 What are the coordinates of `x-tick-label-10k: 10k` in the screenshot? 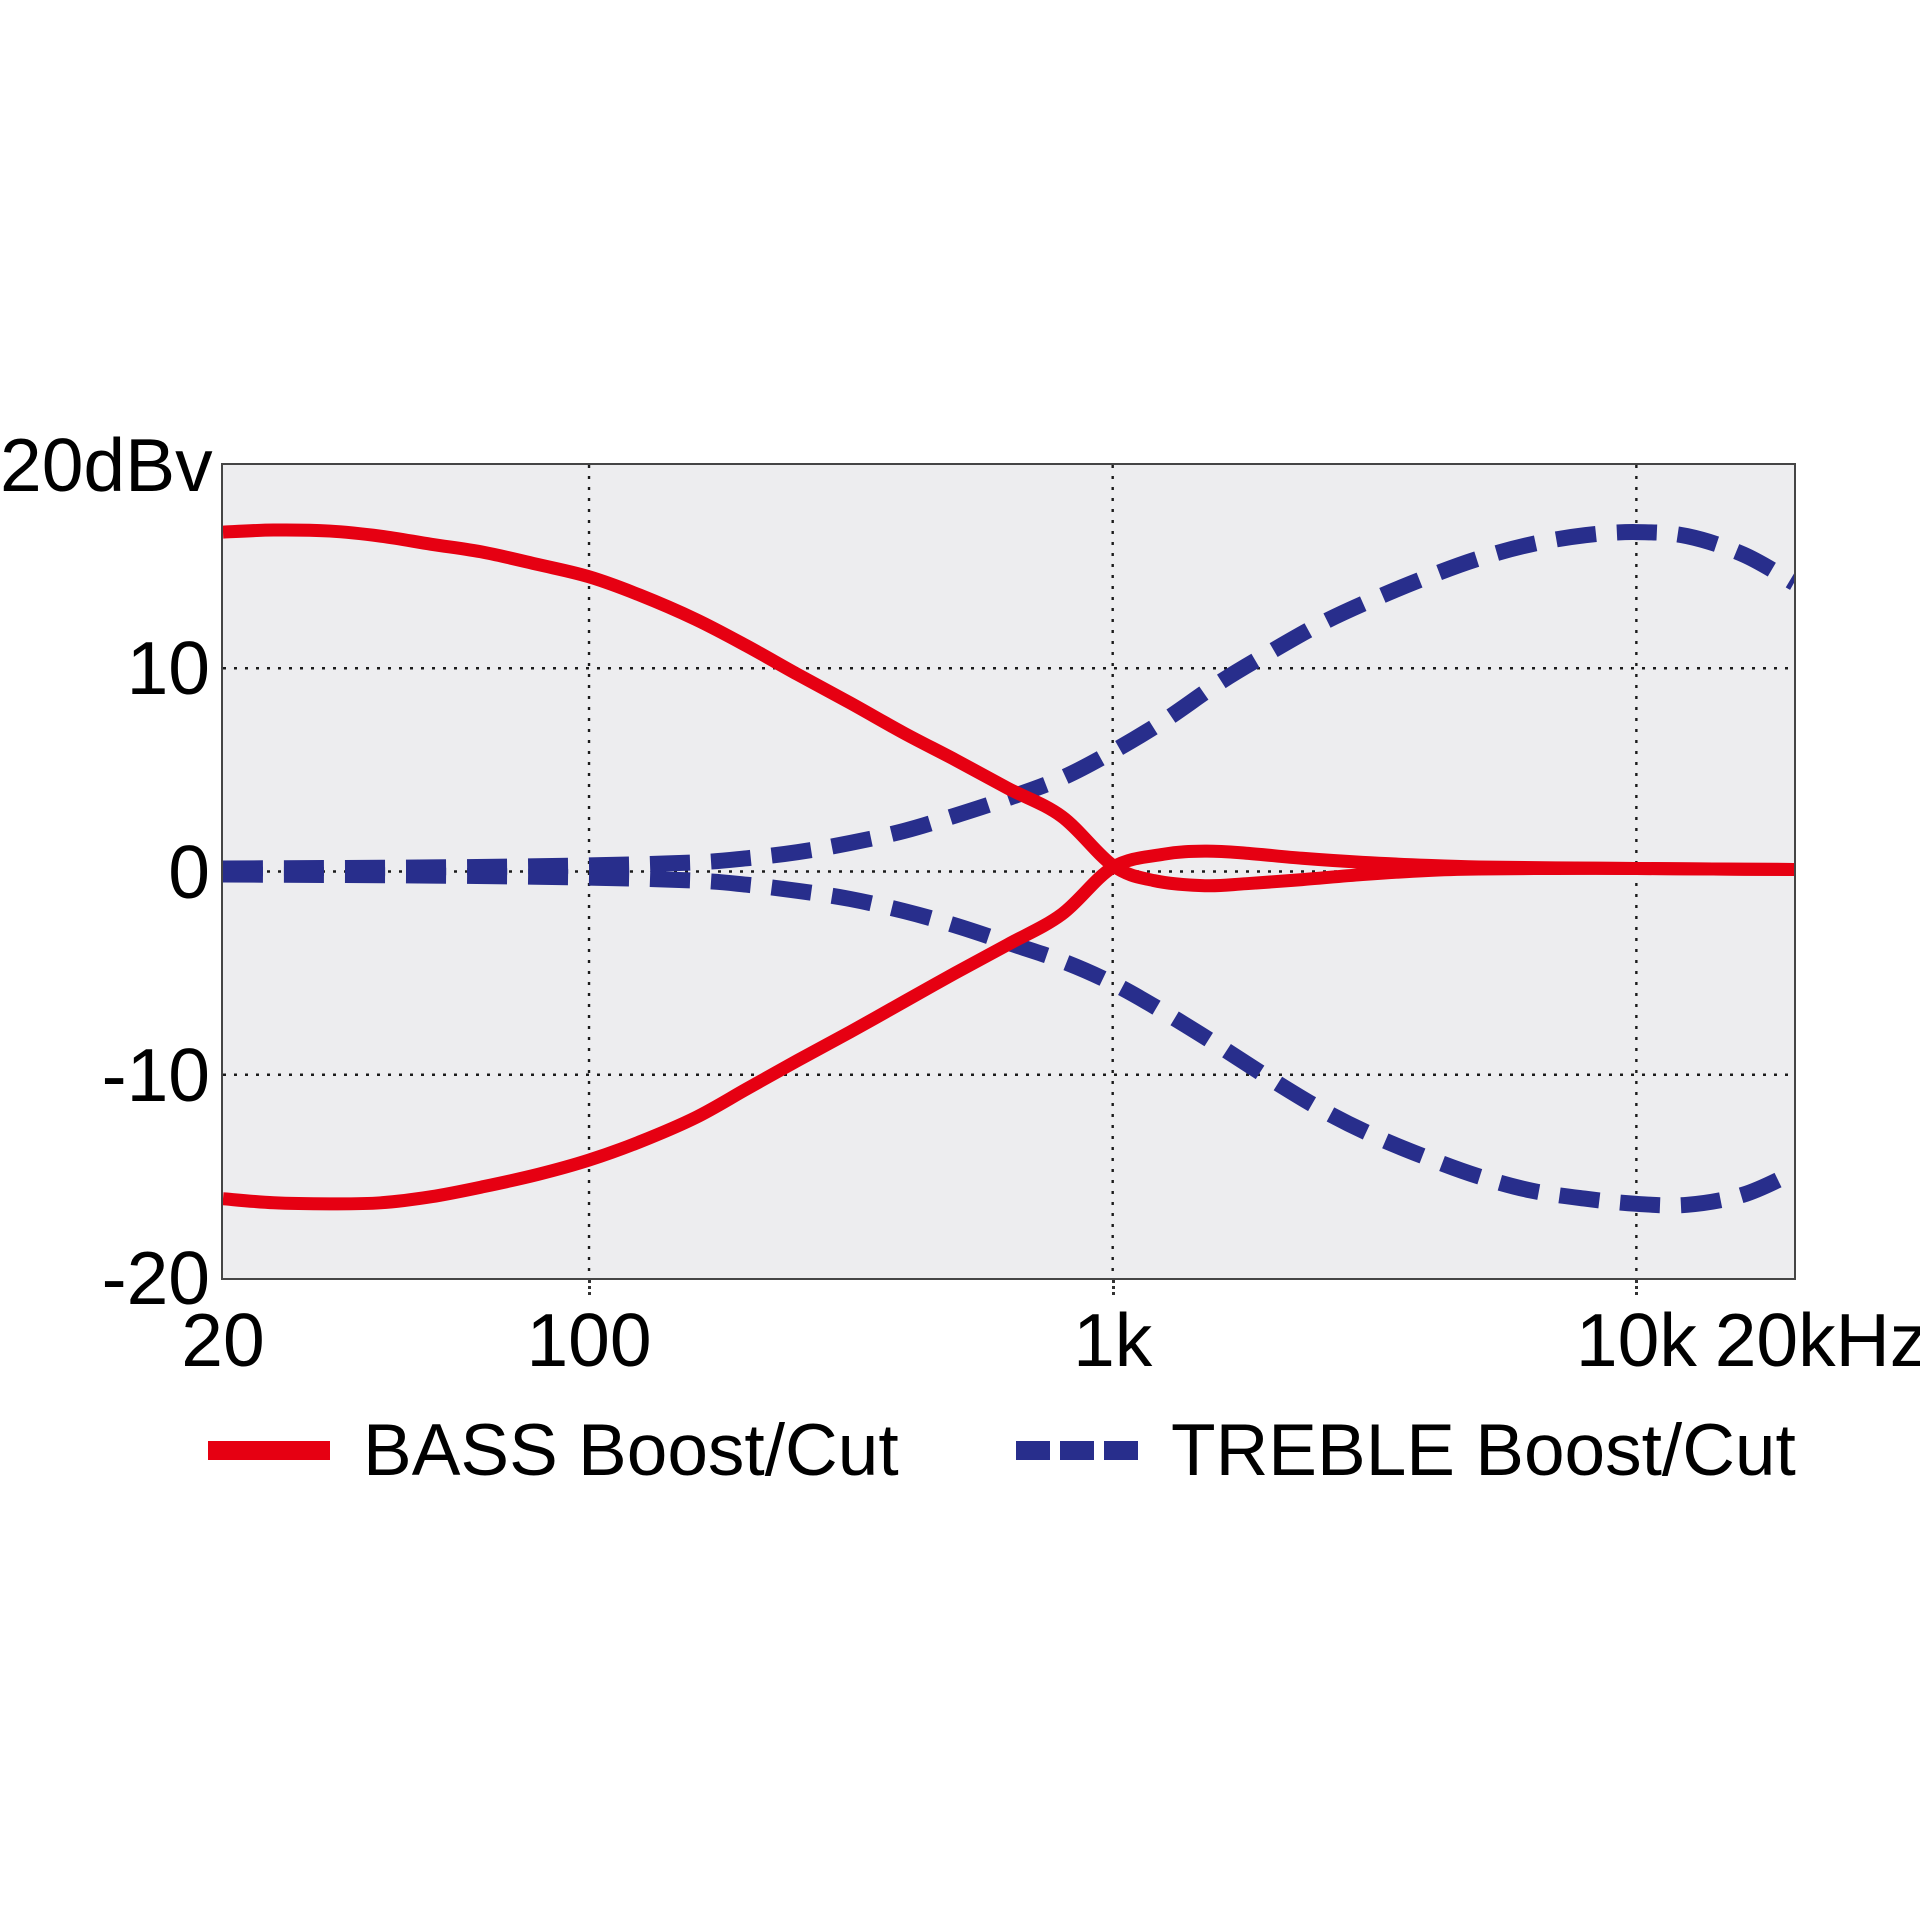 It's located at (1636, 1340).